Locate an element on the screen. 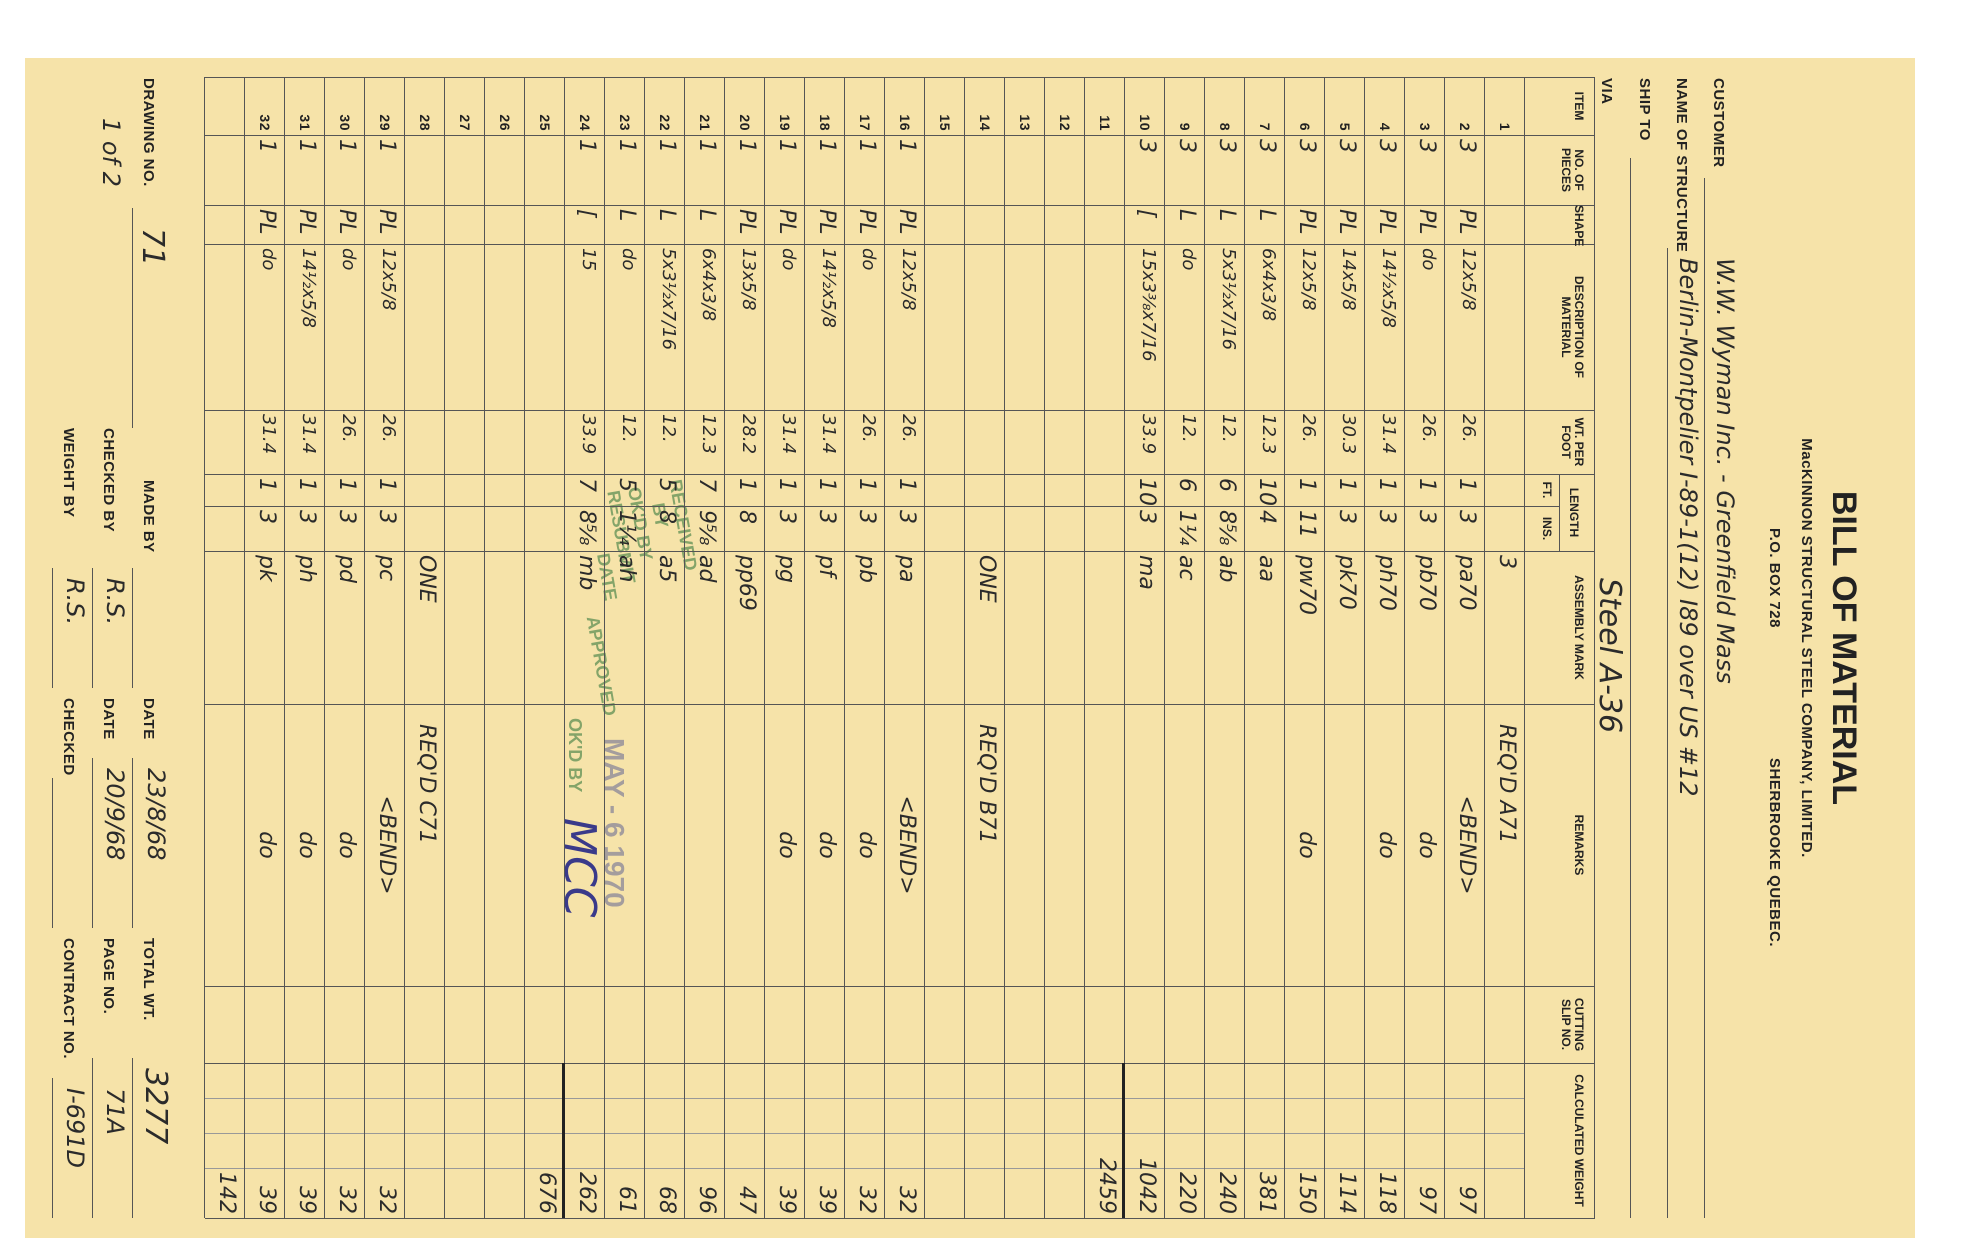 This screenshot has height=1251, width=1984. cell-assembly-mark: pk70 is located at coordinates (1346, 582).